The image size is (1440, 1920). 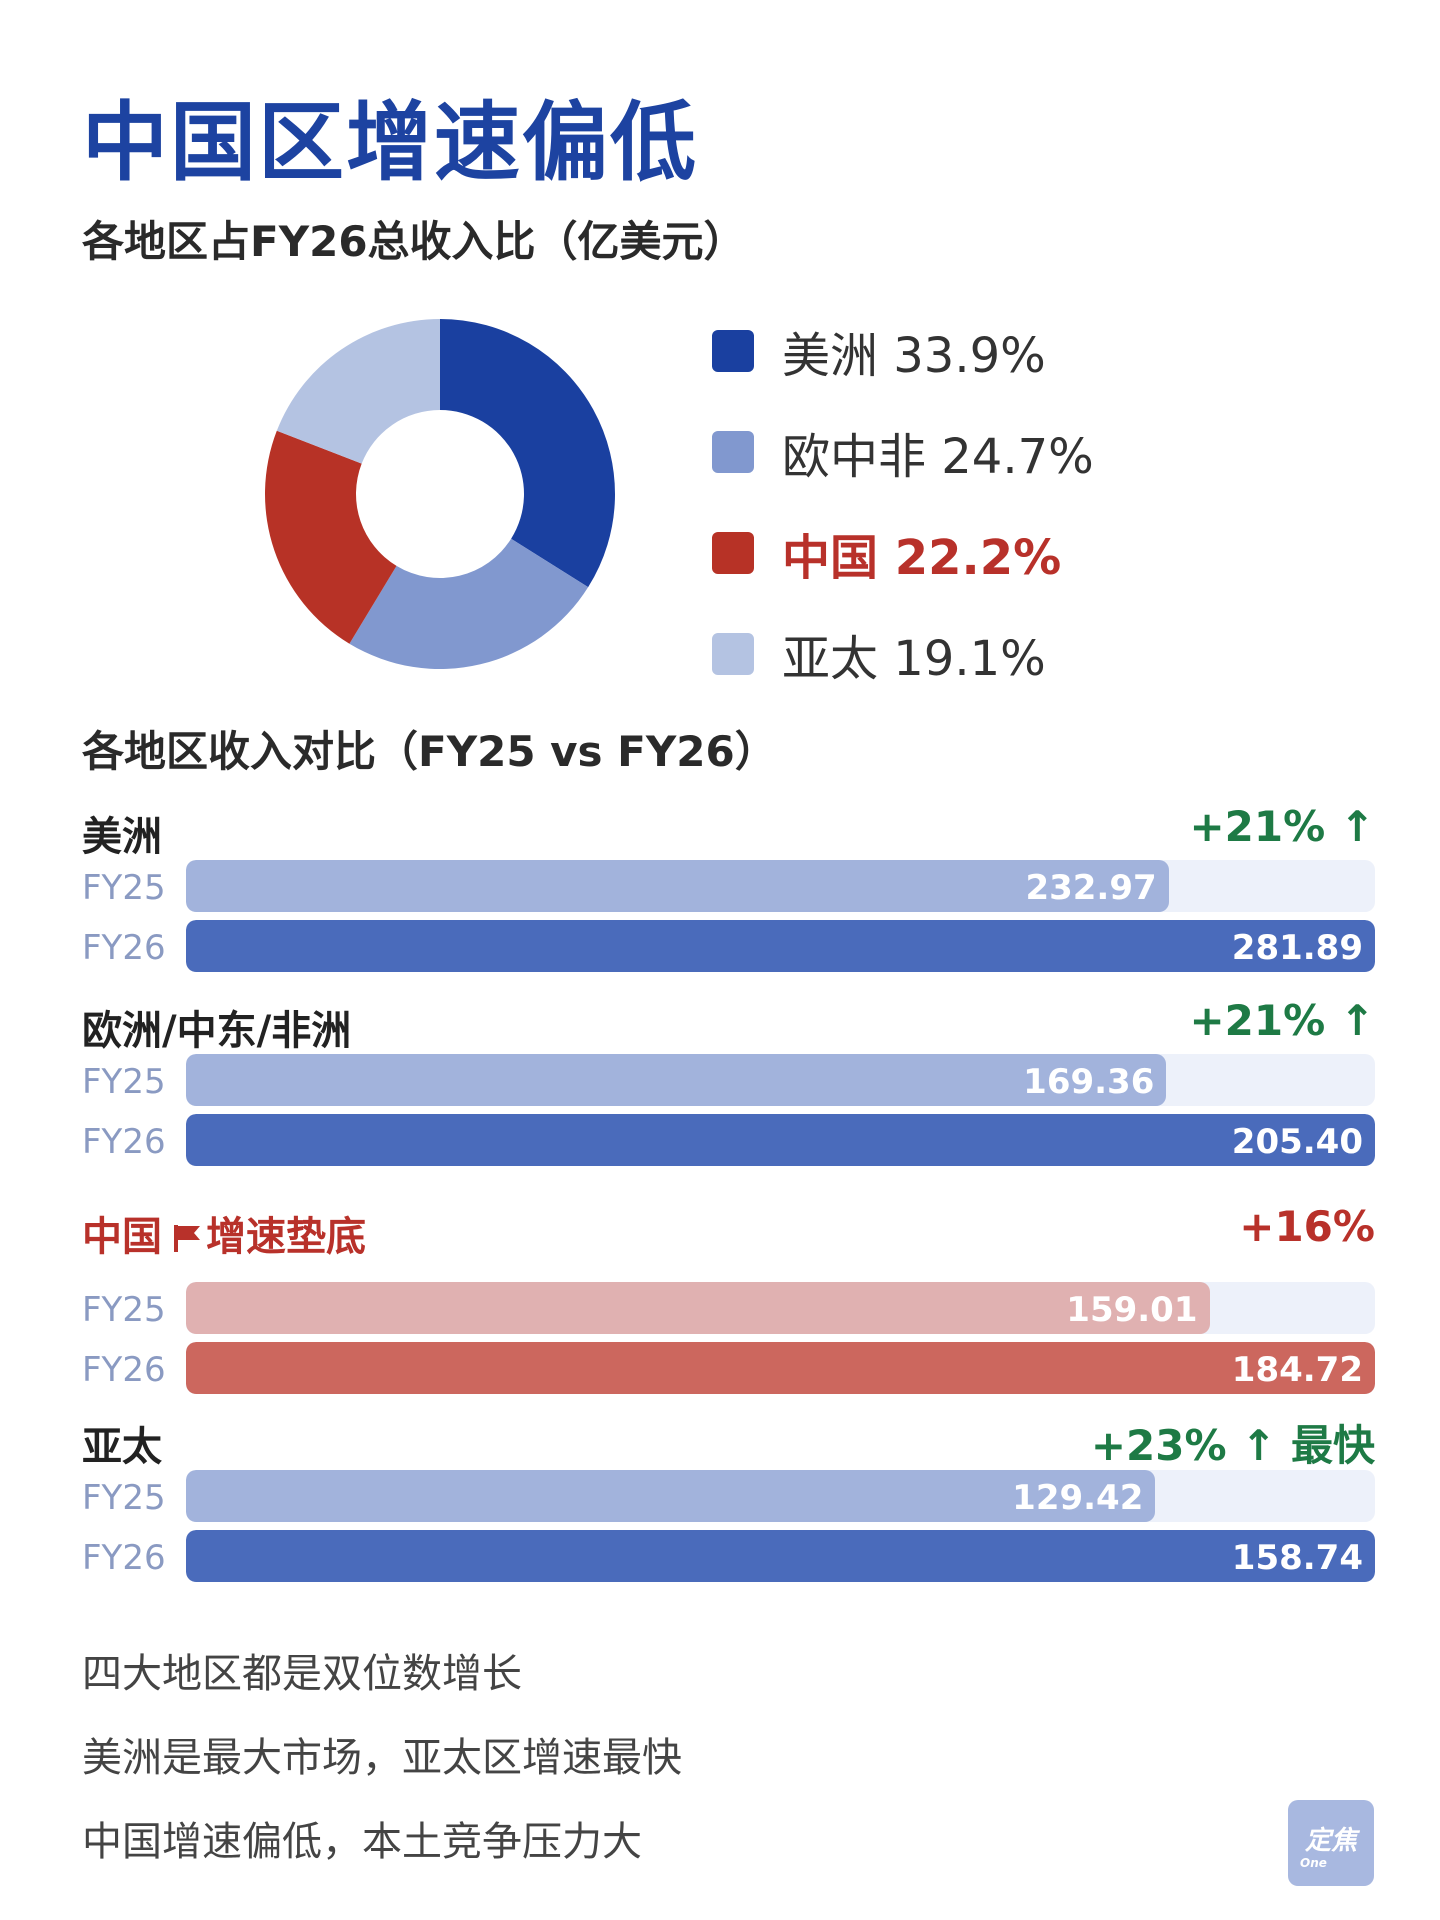 I want to click on region-emea: 欧洲/中东/非洲 +21% ↑ FY25 169.36 FY26 205.40, so click(x=728, y=1084).